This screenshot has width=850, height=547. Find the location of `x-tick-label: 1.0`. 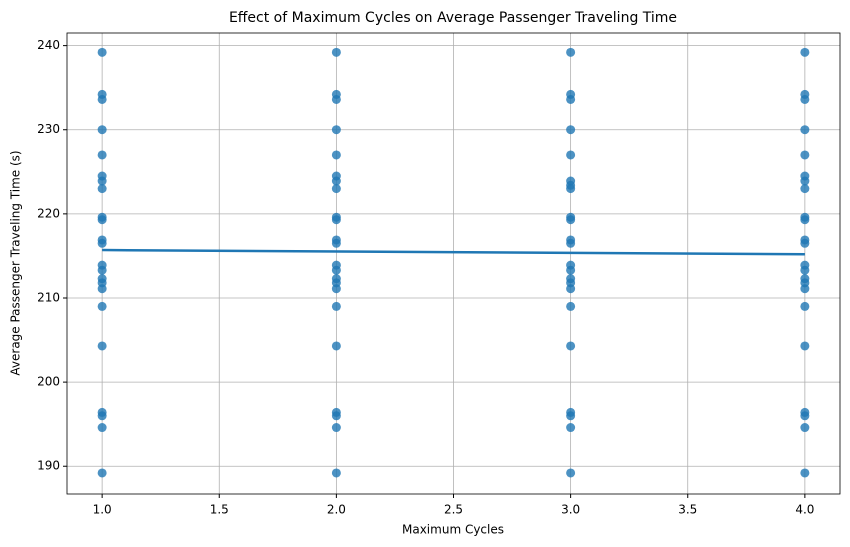

x-tick-label: 1.0 is located at coordinates (102, 510).